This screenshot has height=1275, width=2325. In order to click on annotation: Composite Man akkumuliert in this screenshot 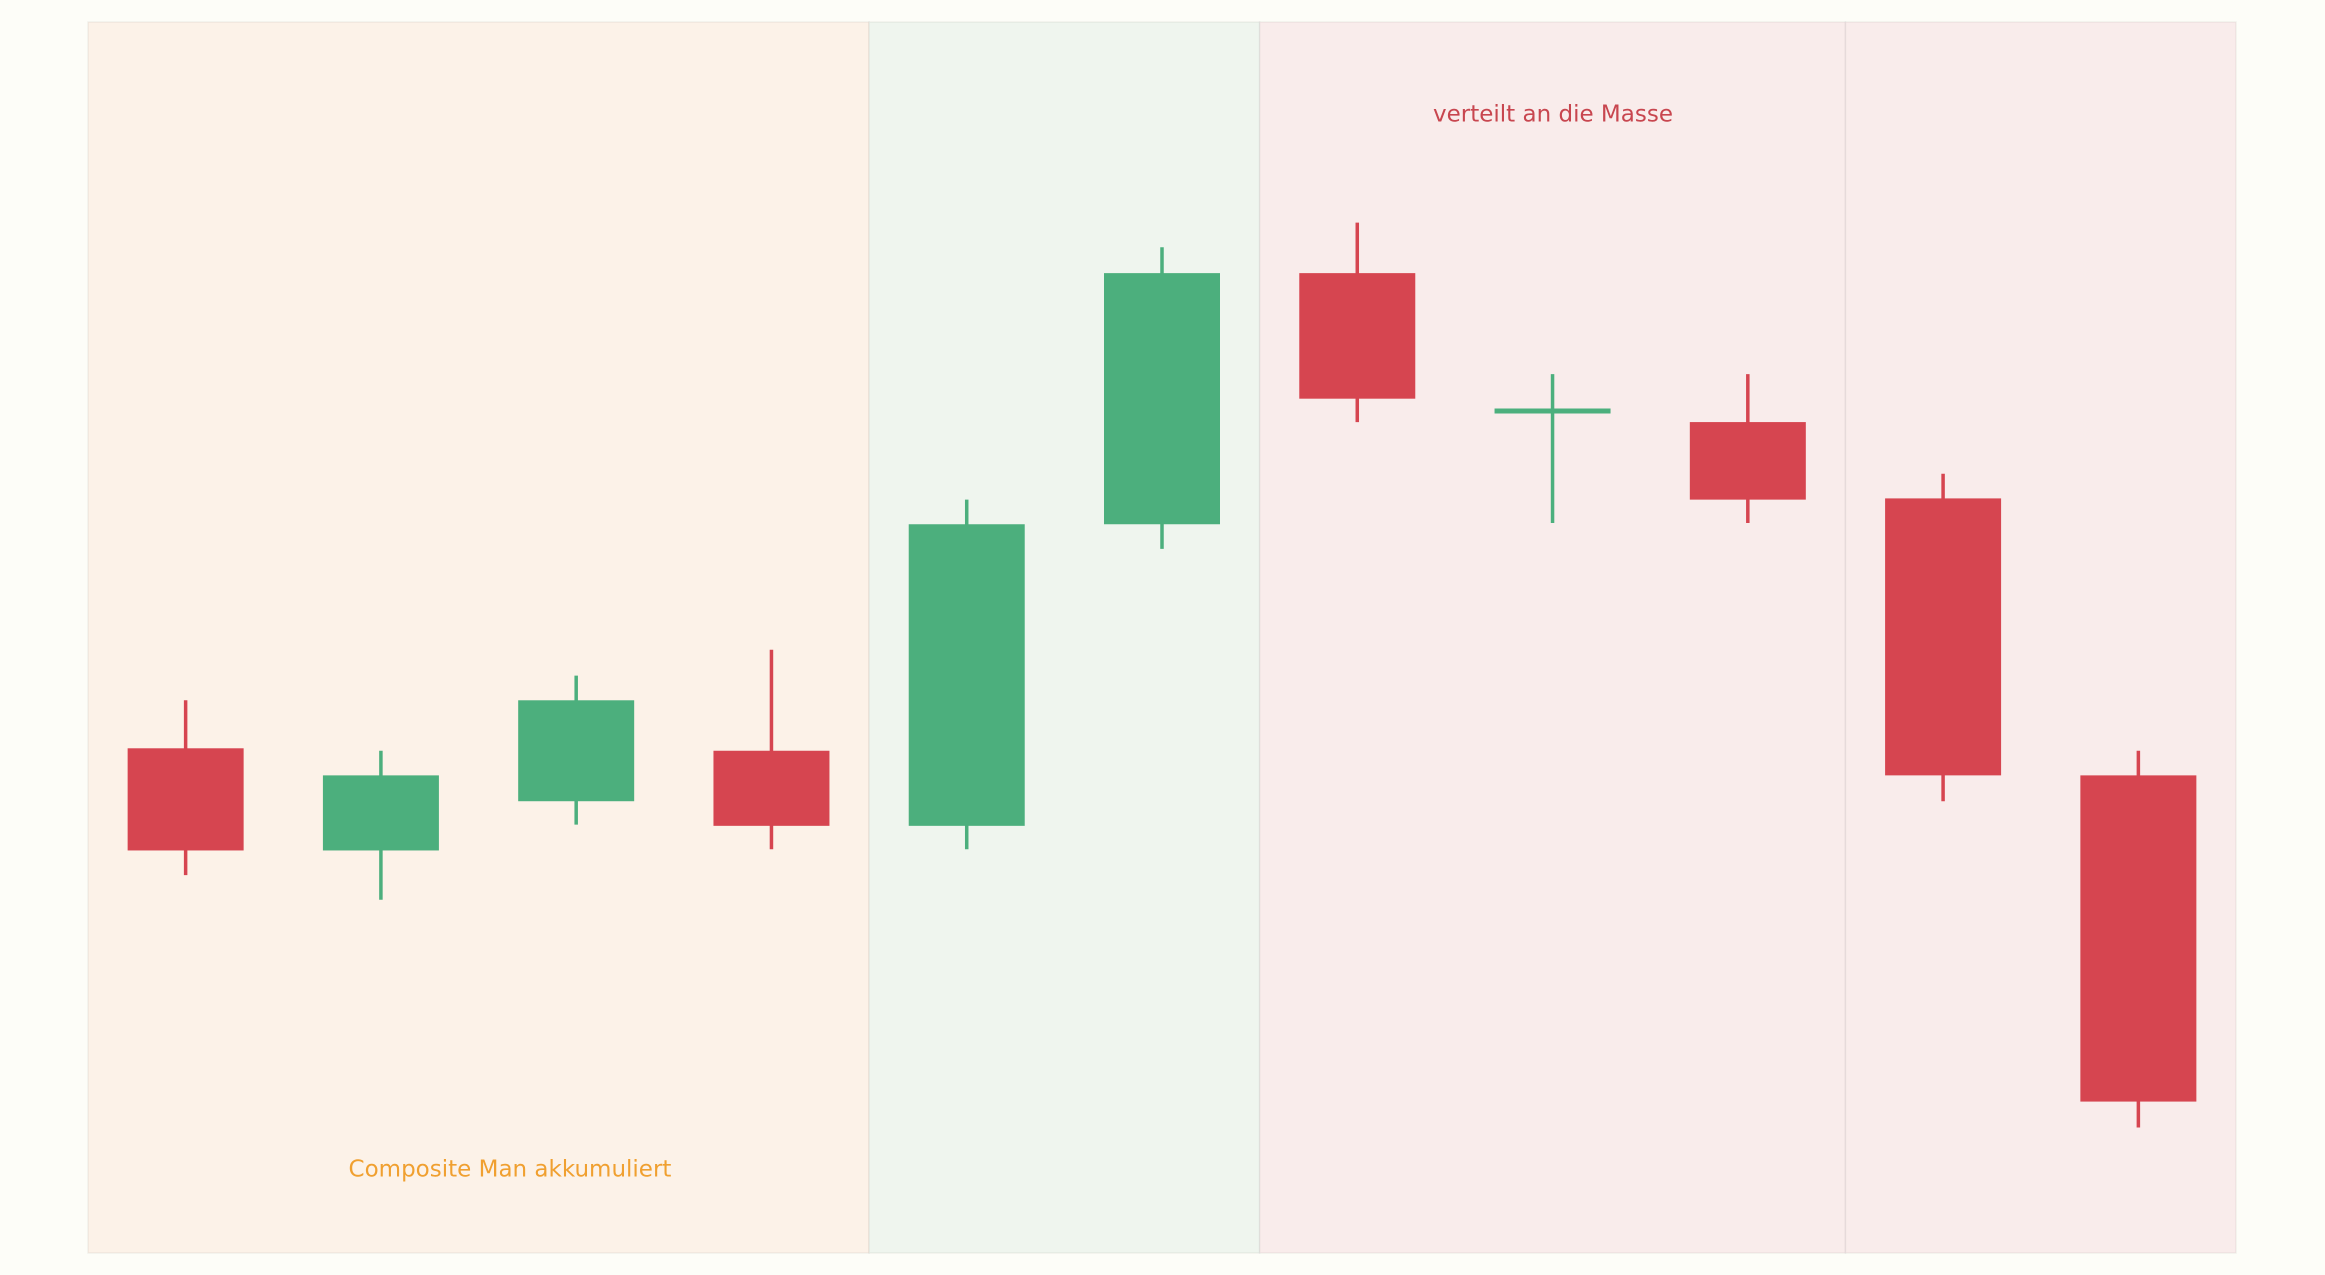, I will do `click(510, 1170)`.